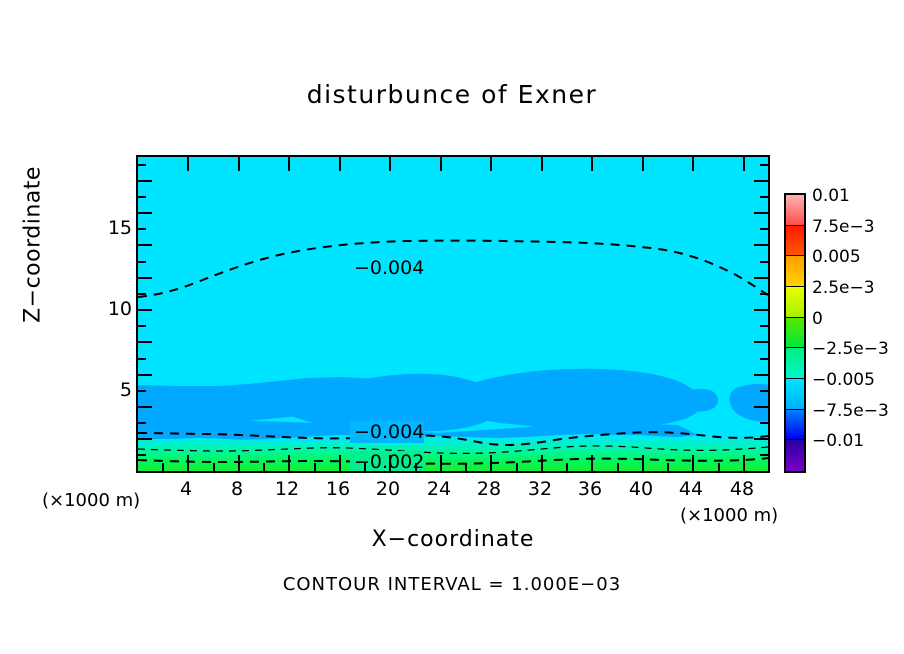  What do you see at coordinates (817, 318) in the screenshot?
I see `colorbar-tick-label: 0` at bounding box center [817, 318].